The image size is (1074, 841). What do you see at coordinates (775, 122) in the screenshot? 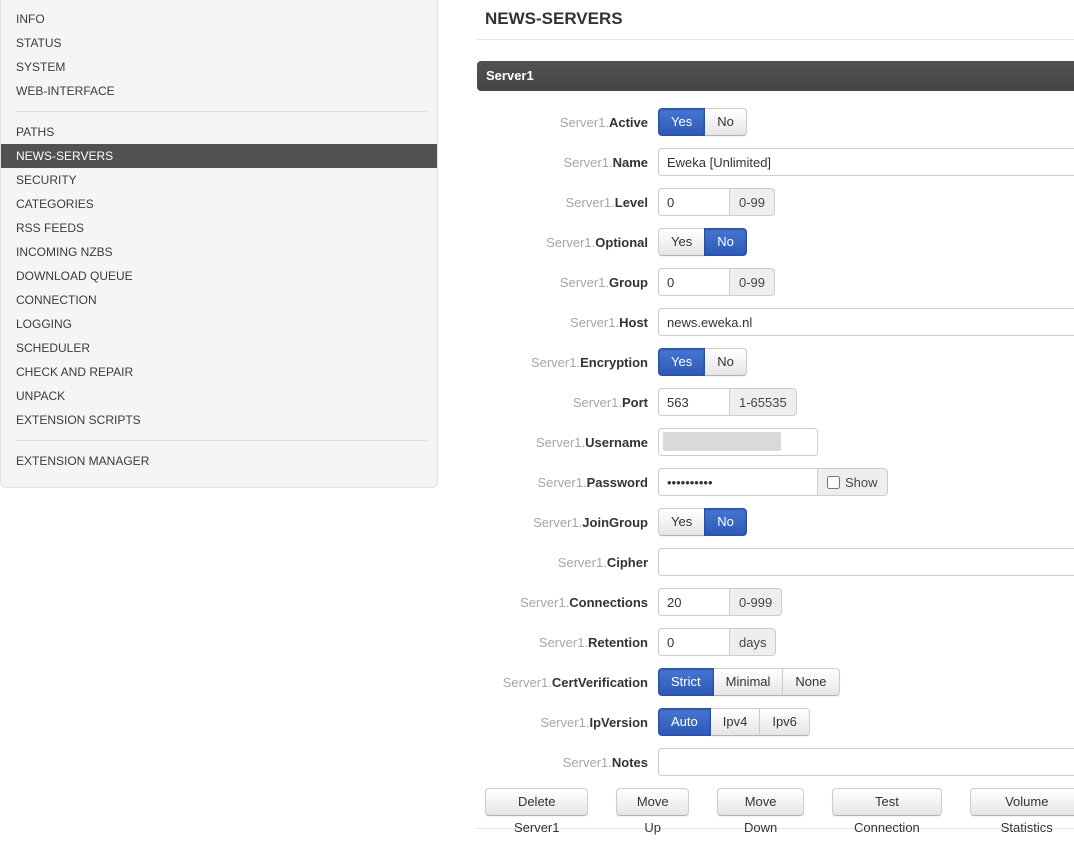
I see `form-row-active: Server1.Active Yes No` at bounding box center [775, 122].